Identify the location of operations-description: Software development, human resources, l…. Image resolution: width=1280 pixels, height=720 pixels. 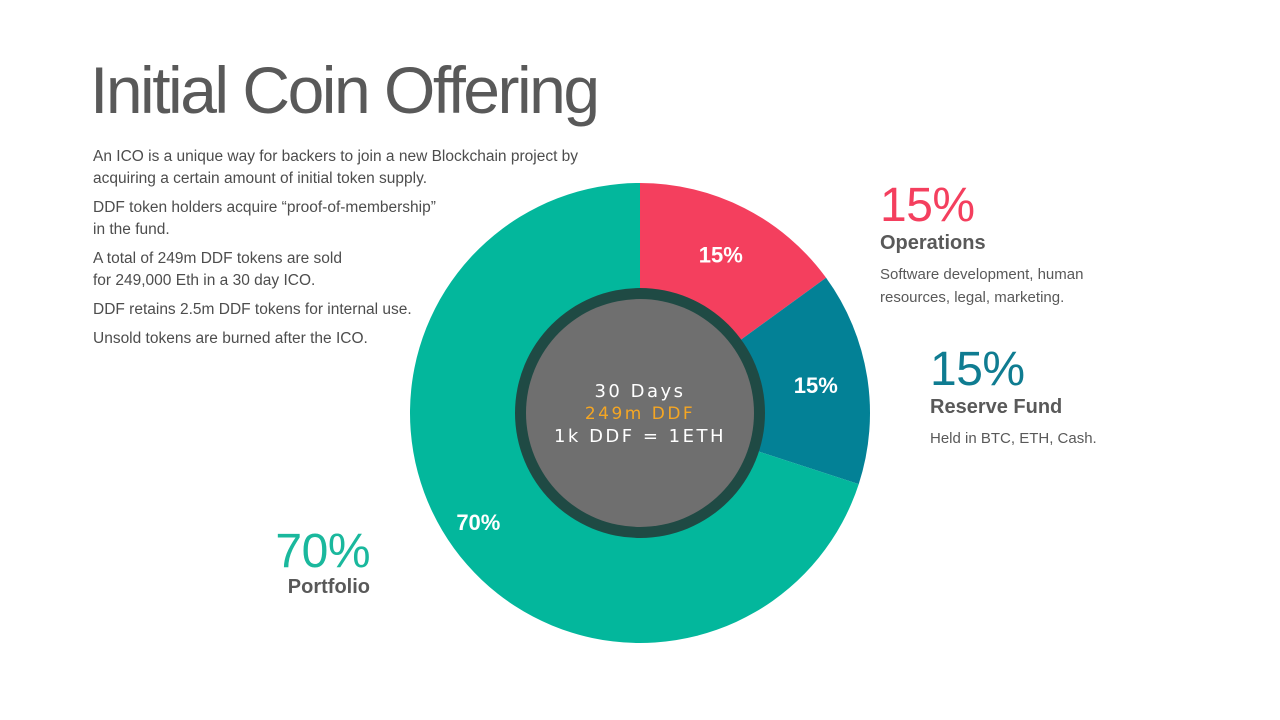
(982, 286).